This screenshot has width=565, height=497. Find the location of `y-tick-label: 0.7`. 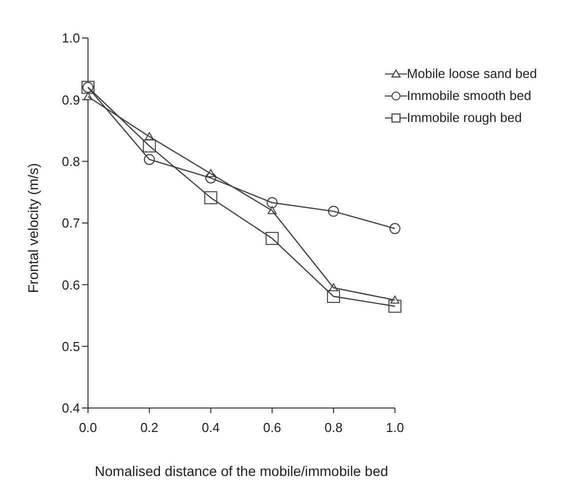

y-tick-label: 0.7 is located at coordinates (71, 223).